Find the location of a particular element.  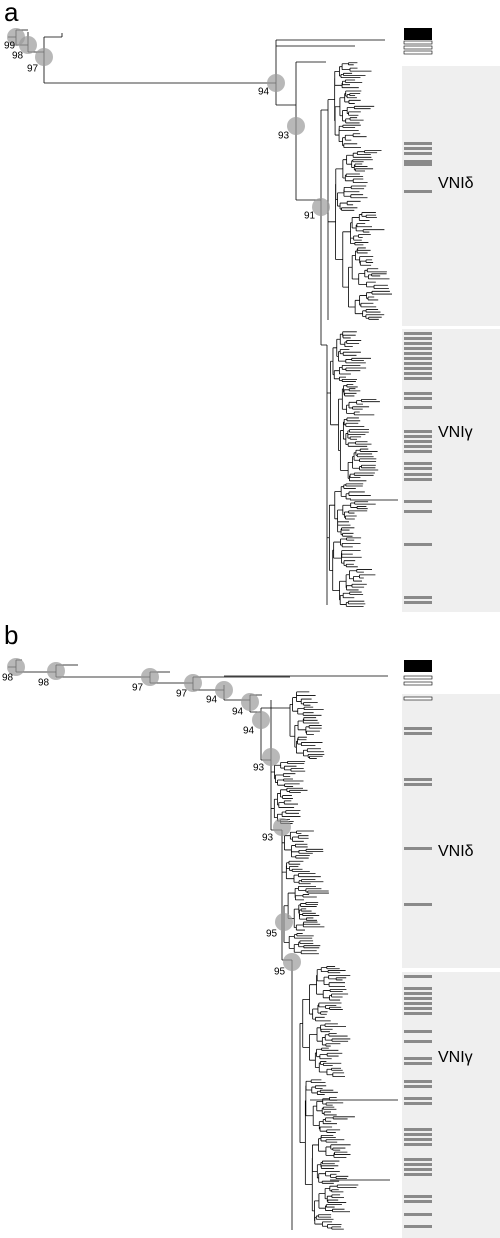

bootstrap-value: 91 is located at coordinates (310, 216).